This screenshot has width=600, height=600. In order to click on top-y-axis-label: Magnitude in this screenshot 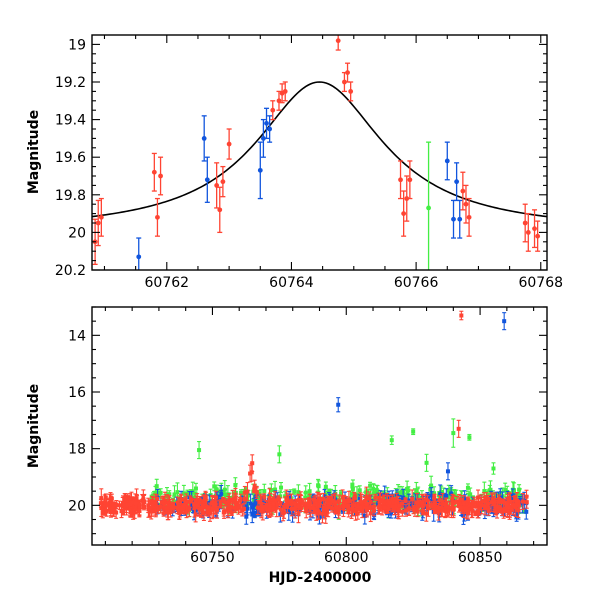, I will do `click(34, 152)`.